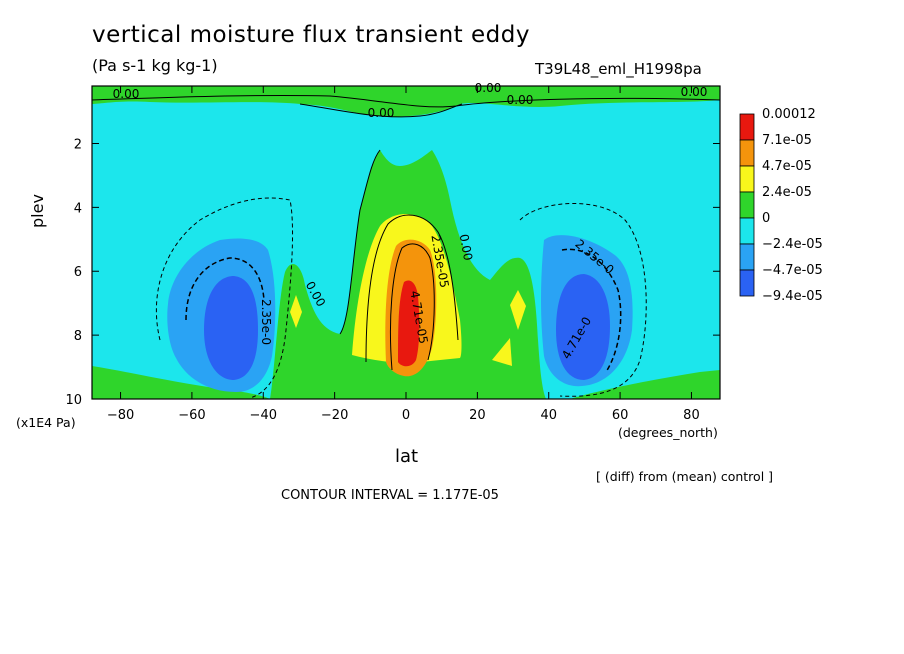 This screenshot has height=654, width=904. I want to click on band-red, so click(409, 323).